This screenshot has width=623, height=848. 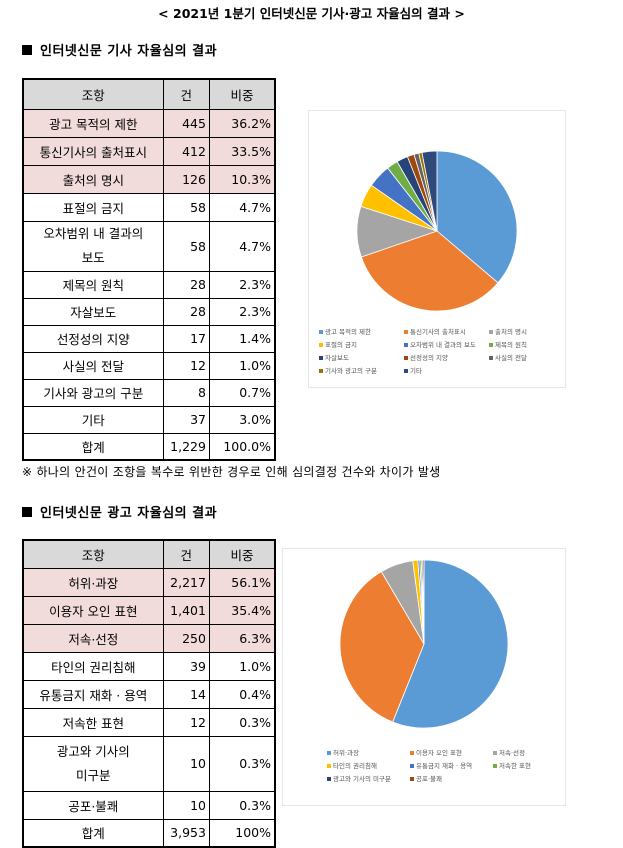 What do you see at coordinates (362, 779) in the screenshot?
I see `legend-label: 광고와 기사의 미구분` at bounding box center [362, 779].